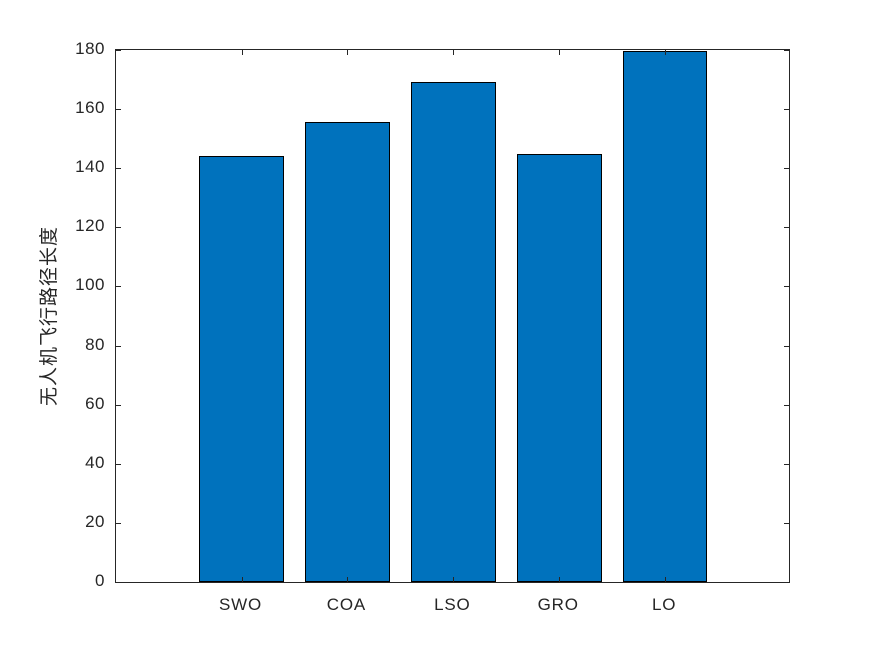 This screenshot has height=656, width=875. Describe the element at coordinates (347, 352) in the screenshot. I see `bar-coa` at that location.